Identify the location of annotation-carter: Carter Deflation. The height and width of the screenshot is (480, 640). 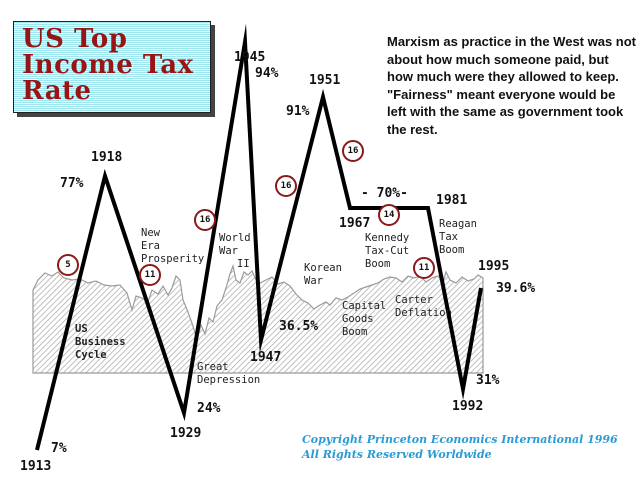
(423, 306).